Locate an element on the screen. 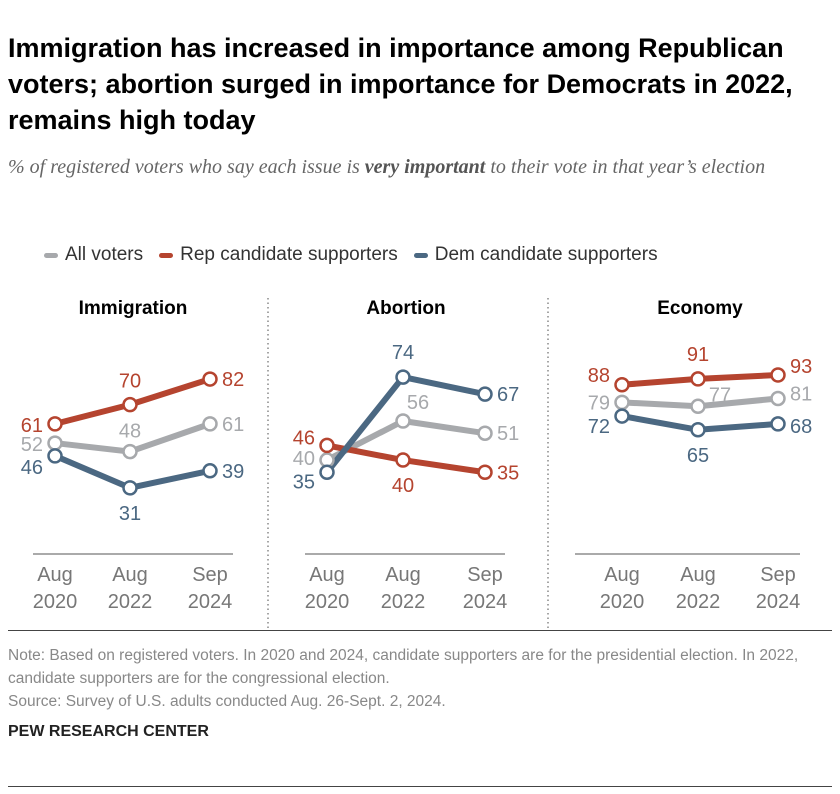 This screenshot has height=794, width=840. legend-item-rep: Rep candidate supporters is located at coordinates (278, 255).